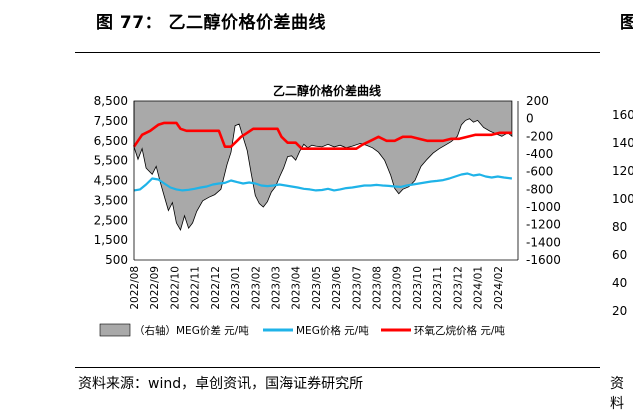 The width and height of the screenshot is (633, 413). What do you see at coordinates (111, 200) in the screenshot?
I see `left-tick-label: 3,500` at bounding box center [111, 200].